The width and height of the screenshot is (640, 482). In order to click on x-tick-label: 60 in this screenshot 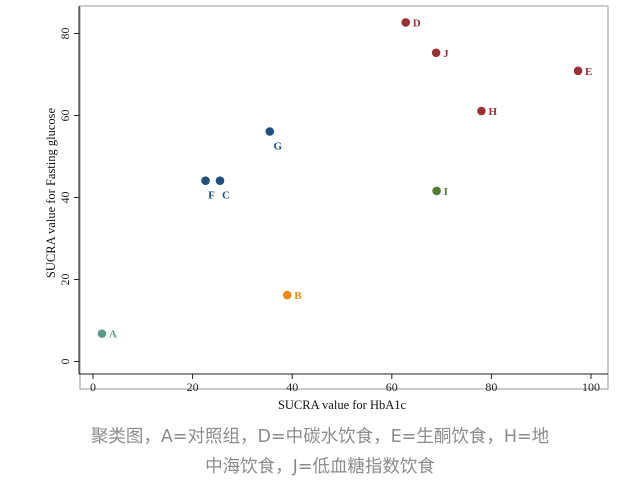, I will do `click(392, 387)`.